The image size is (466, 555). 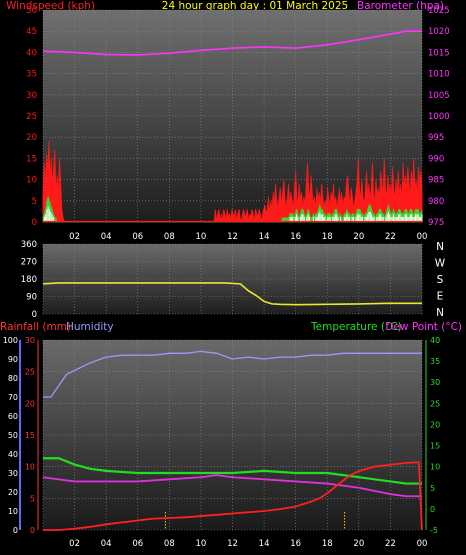 What do you see at coordinates (435, 467) in the screenshot?
I see `temperature-tick-label: 10` at bounding box center [435, 467].